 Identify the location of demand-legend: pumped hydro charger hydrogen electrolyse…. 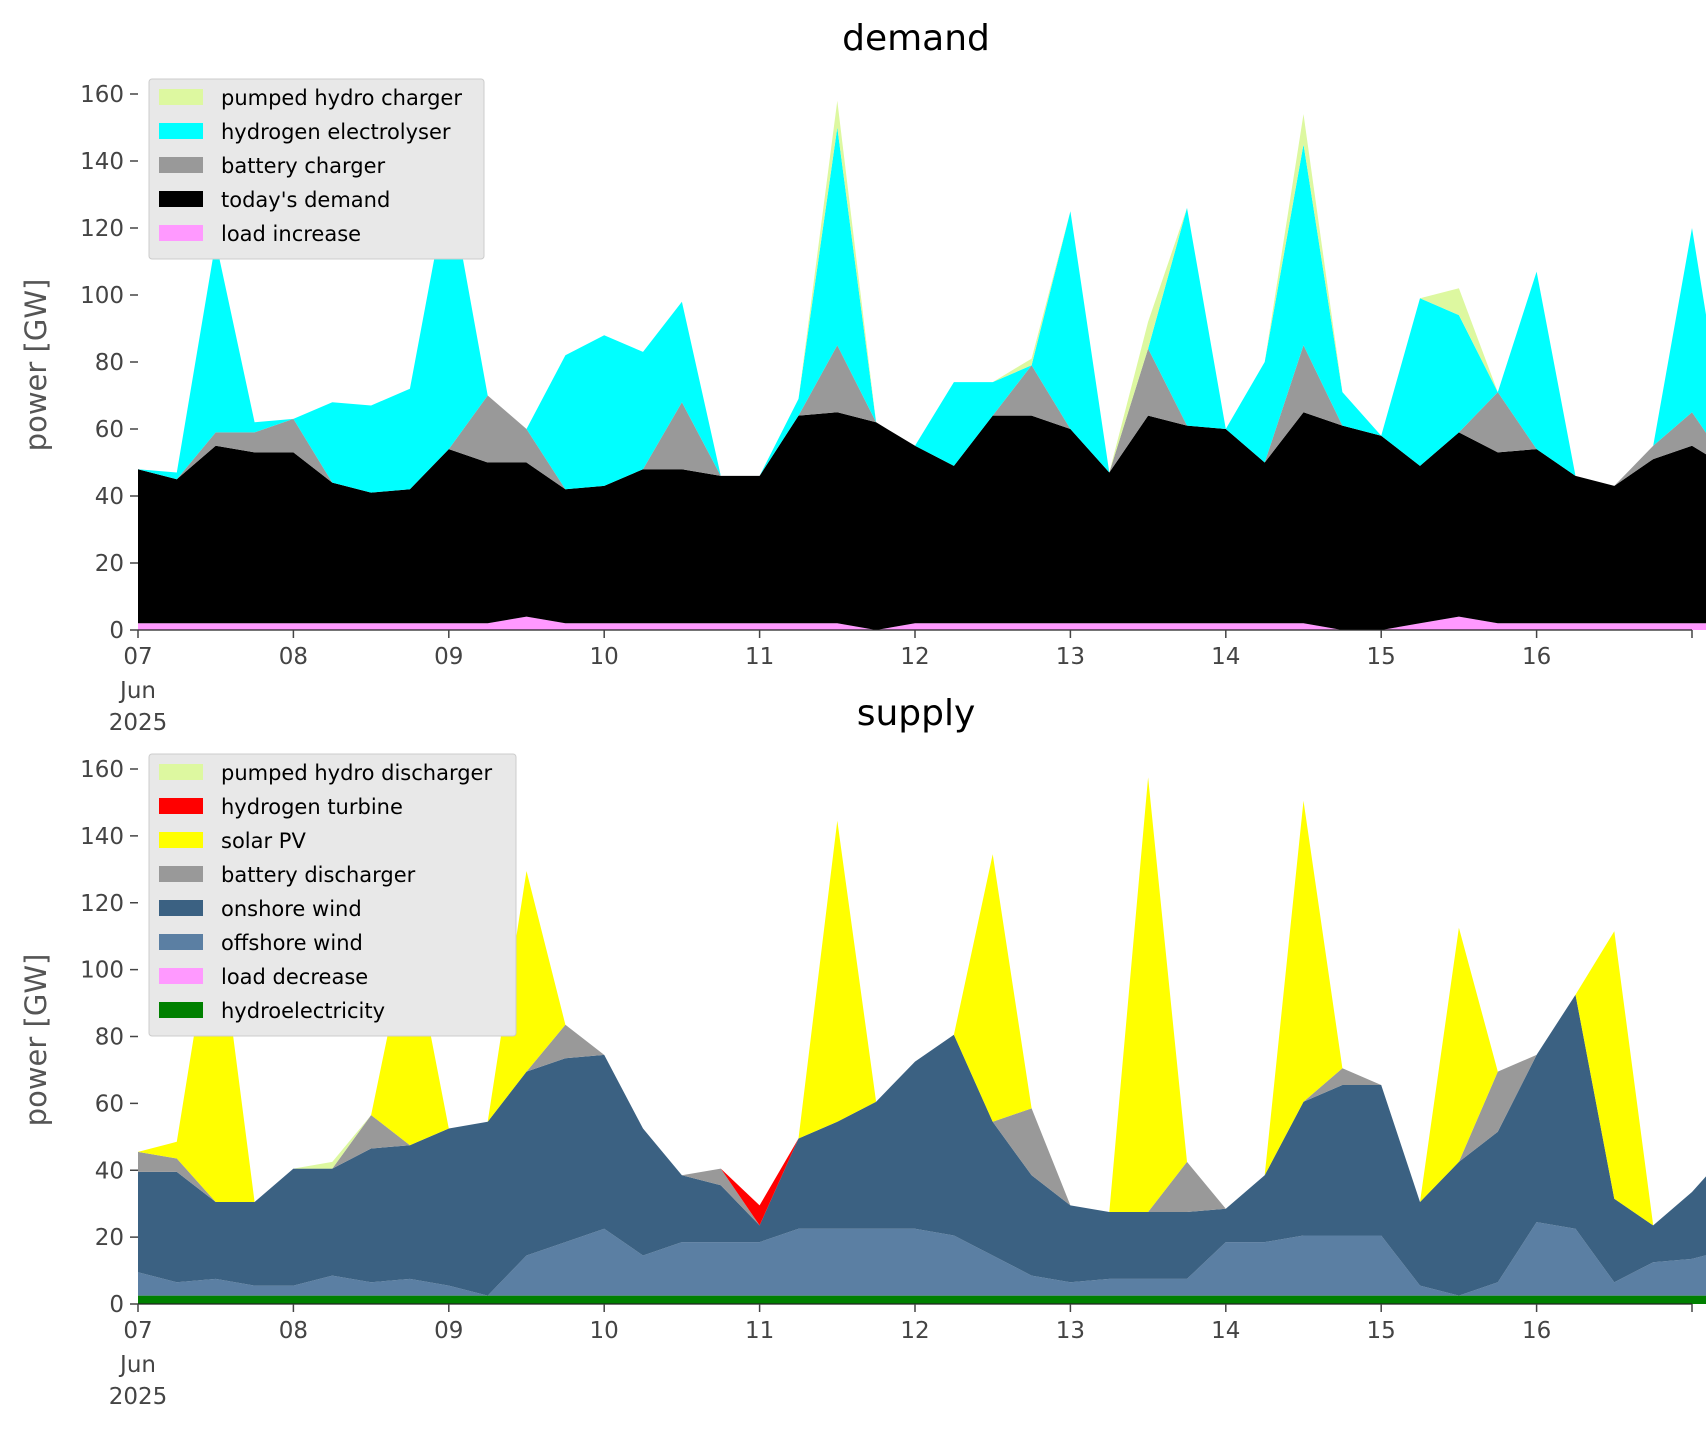
(316, 169).